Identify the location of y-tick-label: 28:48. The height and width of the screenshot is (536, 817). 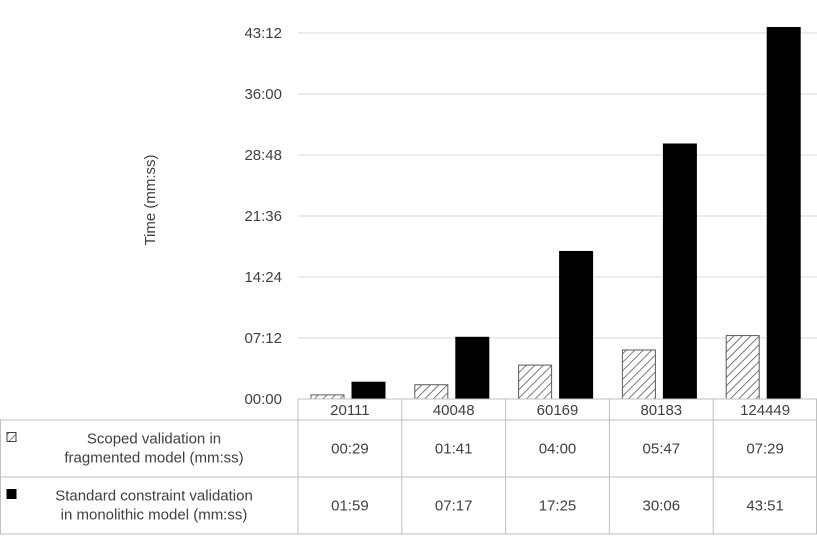
(263, 155).